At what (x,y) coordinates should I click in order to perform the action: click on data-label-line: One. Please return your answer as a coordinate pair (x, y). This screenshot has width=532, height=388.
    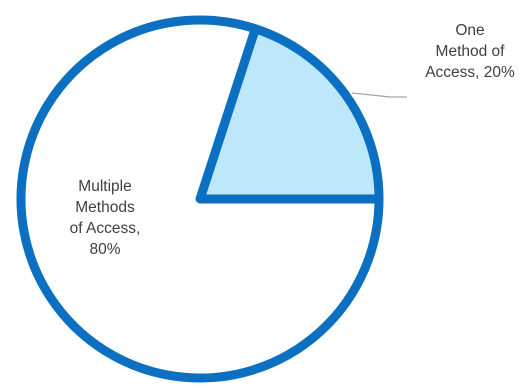
    Looking at the image, I should click on (470, 30).